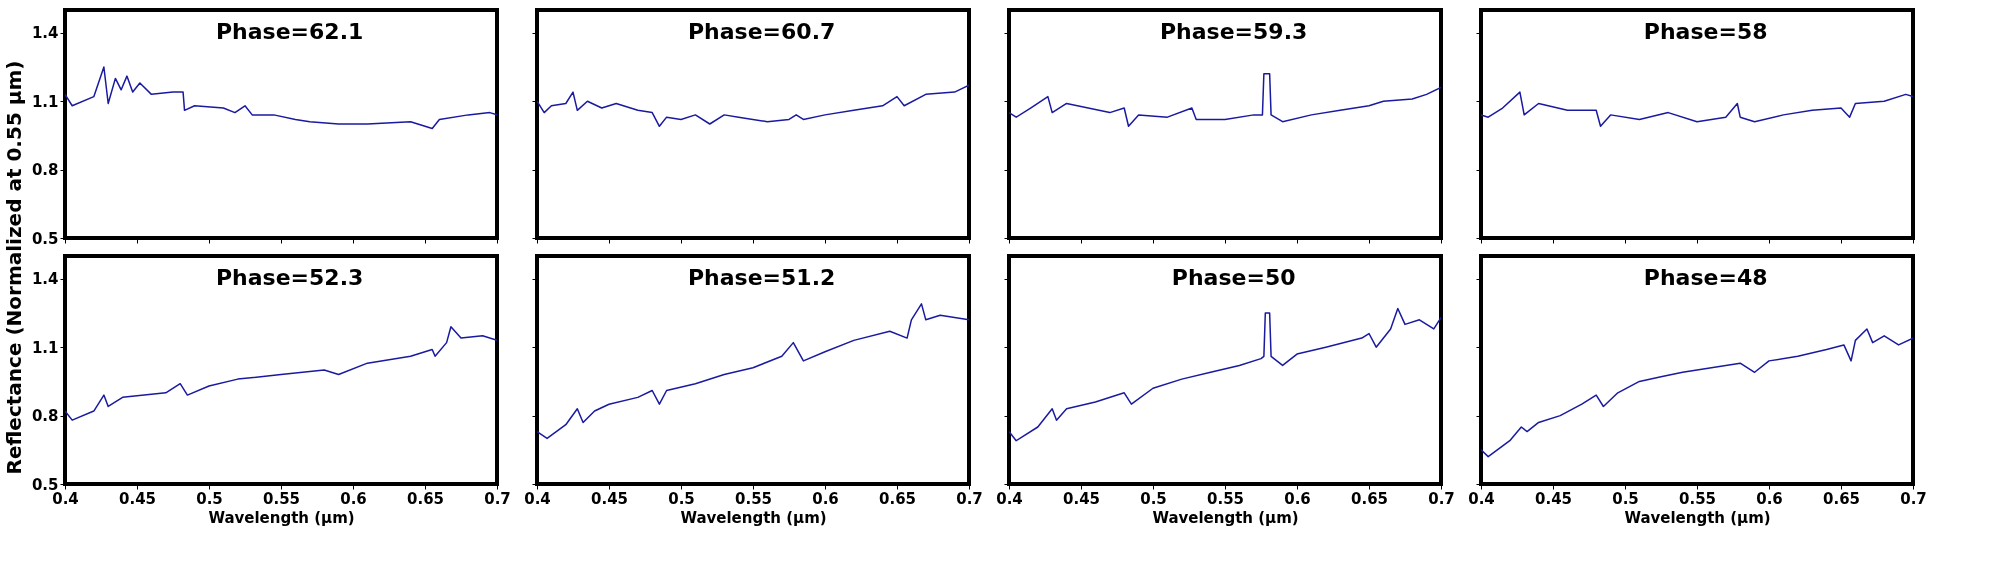 The width and height of the screenshot is (2004, 566). What do you see at coordinates (1233, 31) in the screenshot?
I see `annotation: Phase=59.3` at bounding box center [1233, 31].